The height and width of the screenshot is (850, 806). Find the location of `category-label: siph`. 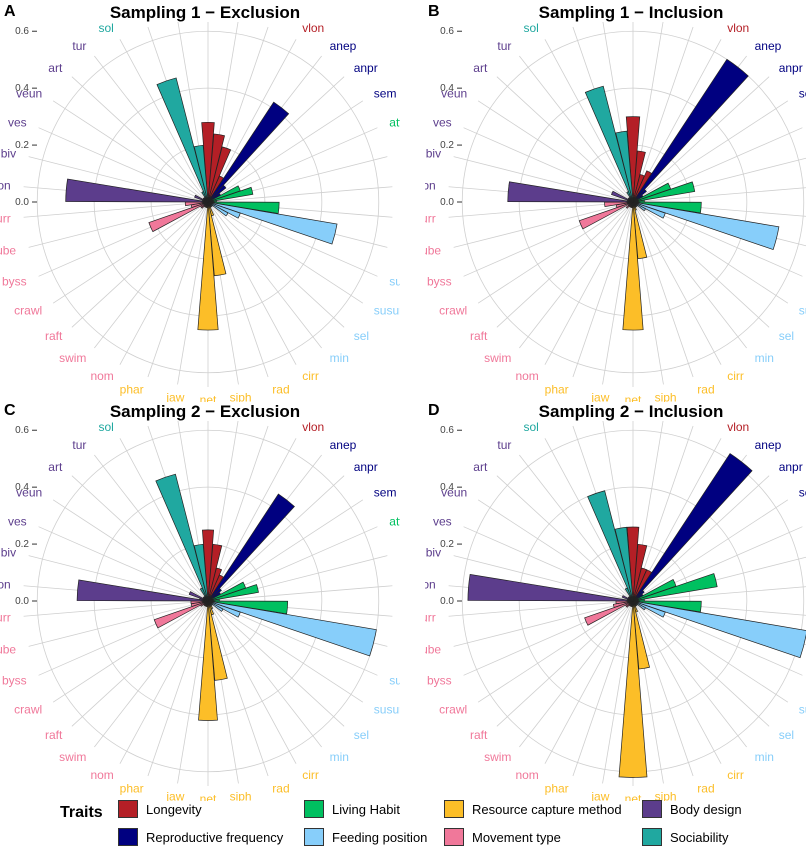

category-label: siph is located at coordinates (666, 795).